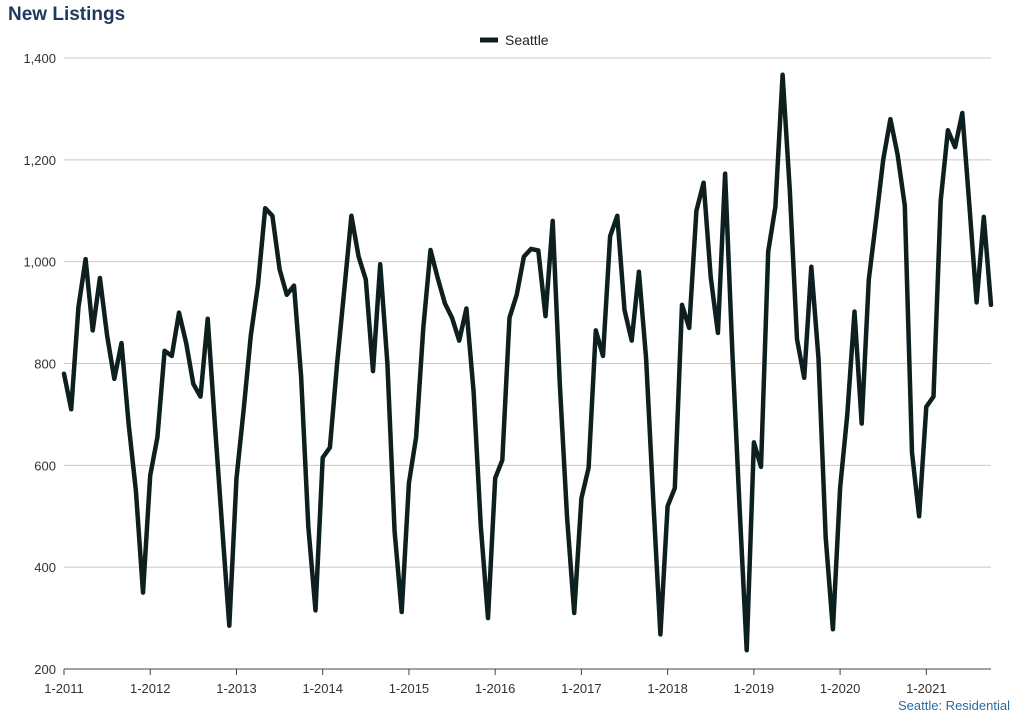 The width and height of the screenshot is (1024, 718). I want to click on x-tick-label: 1-2019, so click(754, 688).